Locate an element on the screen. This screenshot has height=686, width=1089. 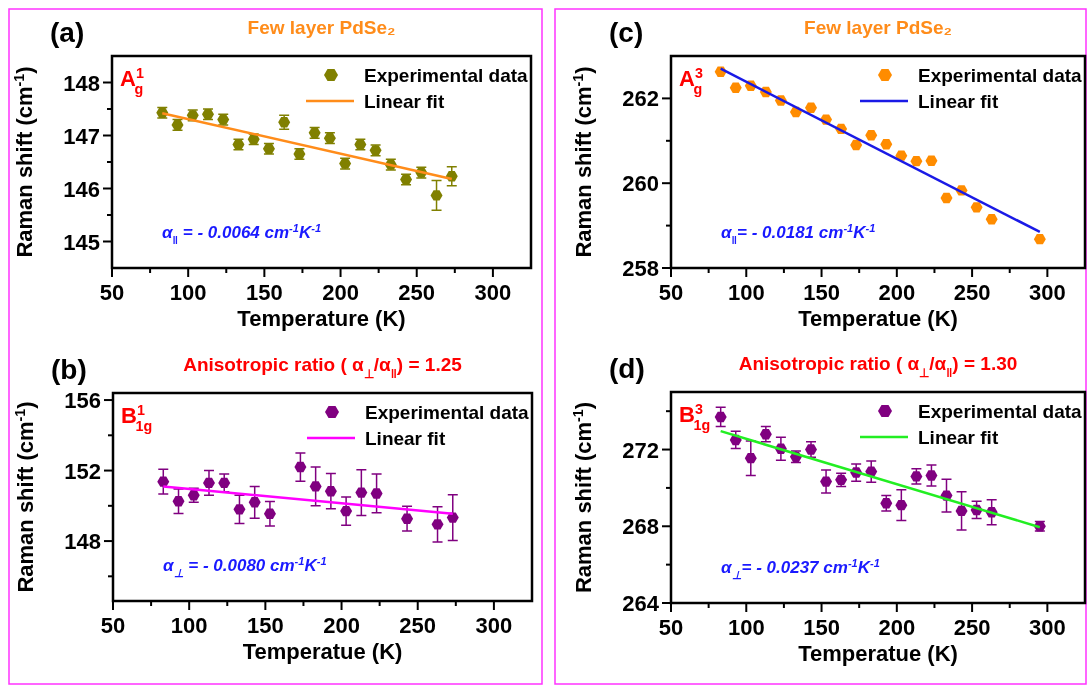
text: (d) is located at coordinates (627, 368).